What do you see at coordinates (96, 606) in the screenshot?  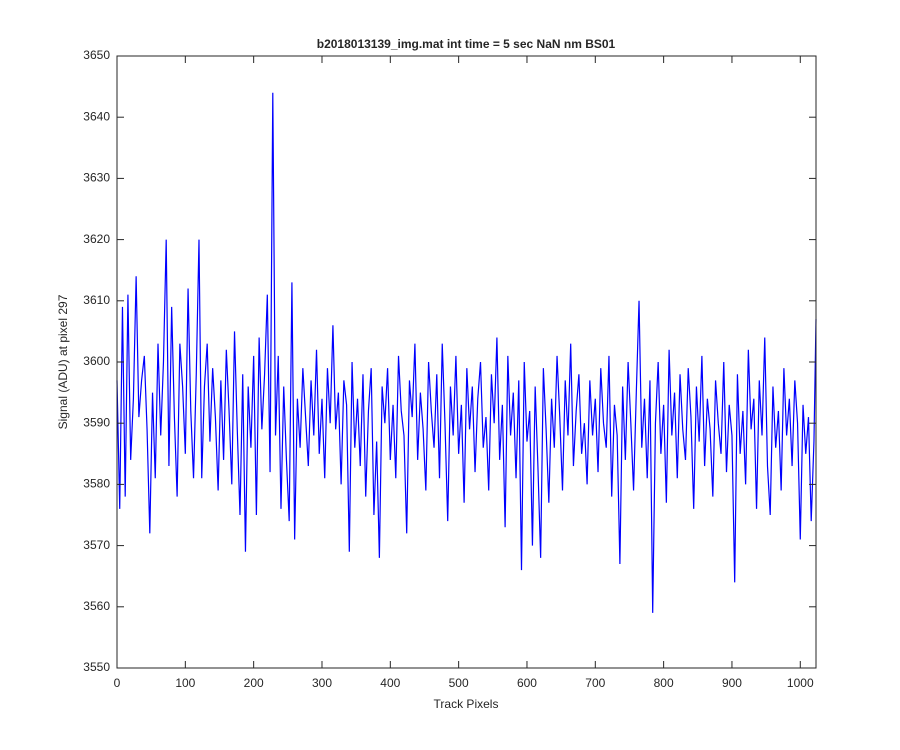 I see `y-tick-label: 3560` at bounding box center [96, 606].